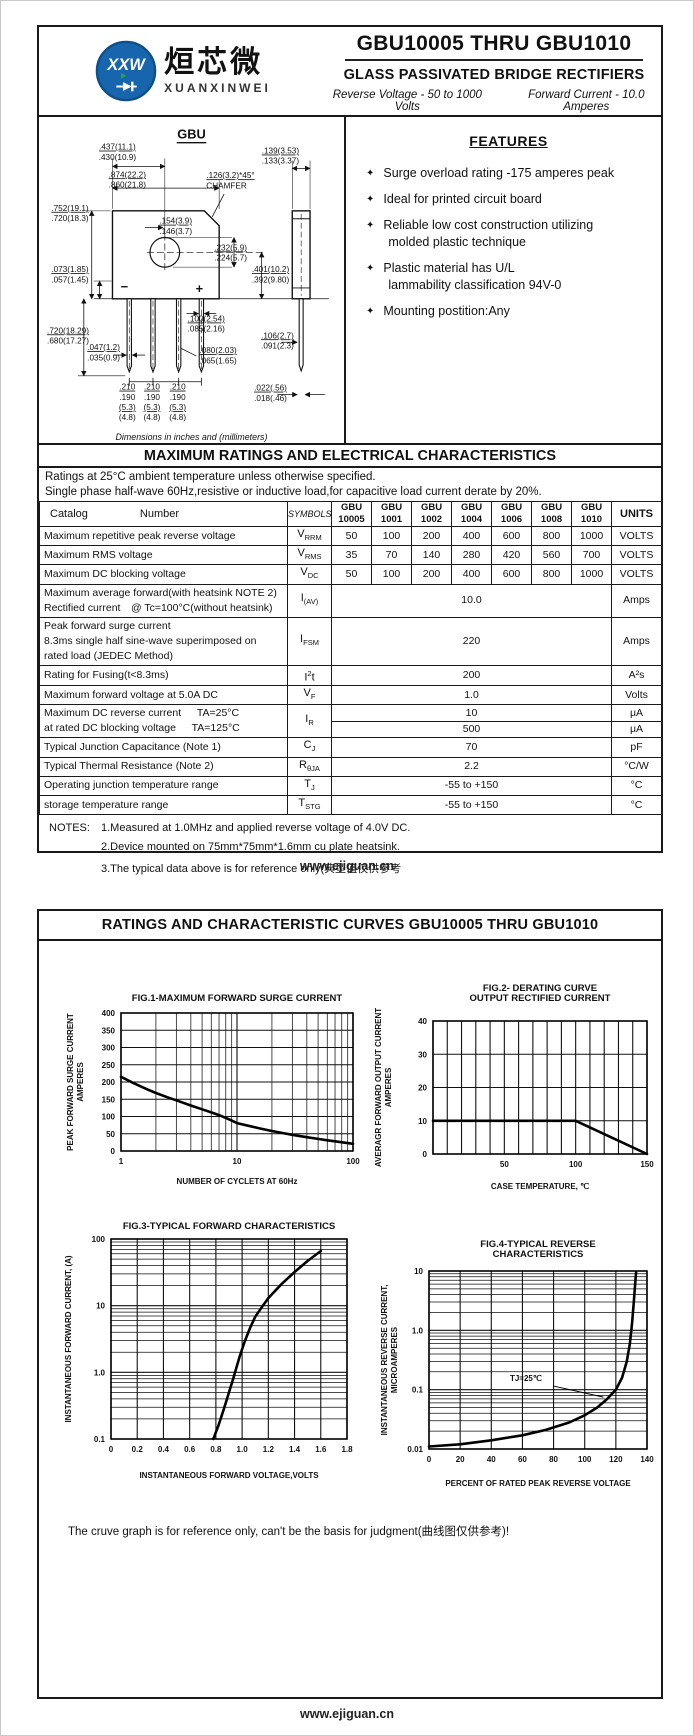 This screenshot has height=1736, width=694. What do you see at coordinates (68, 1338) in the screenshot?
I see `svg-text:INSTANTANEOUS FORWARD CURRENT,: INSTANTANEOUS FORWARD CURRENT, (A)` at bounding box center [68, 1338].